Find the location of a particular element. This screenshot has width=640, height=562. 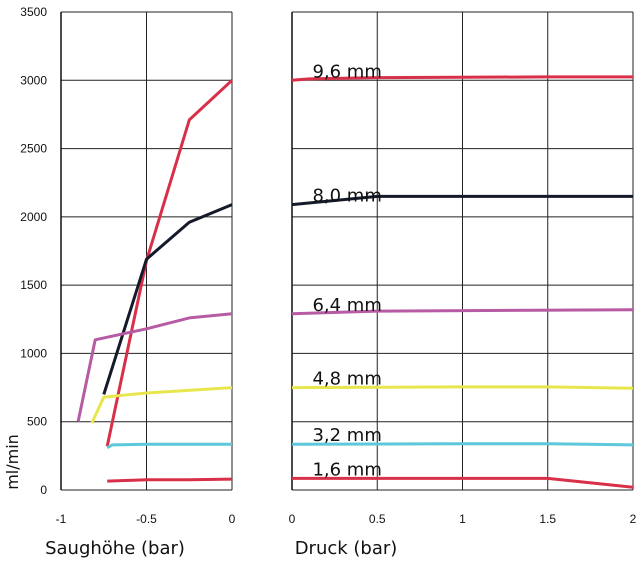

y-tick-label: 2000 is located at coordinates (33, 217).